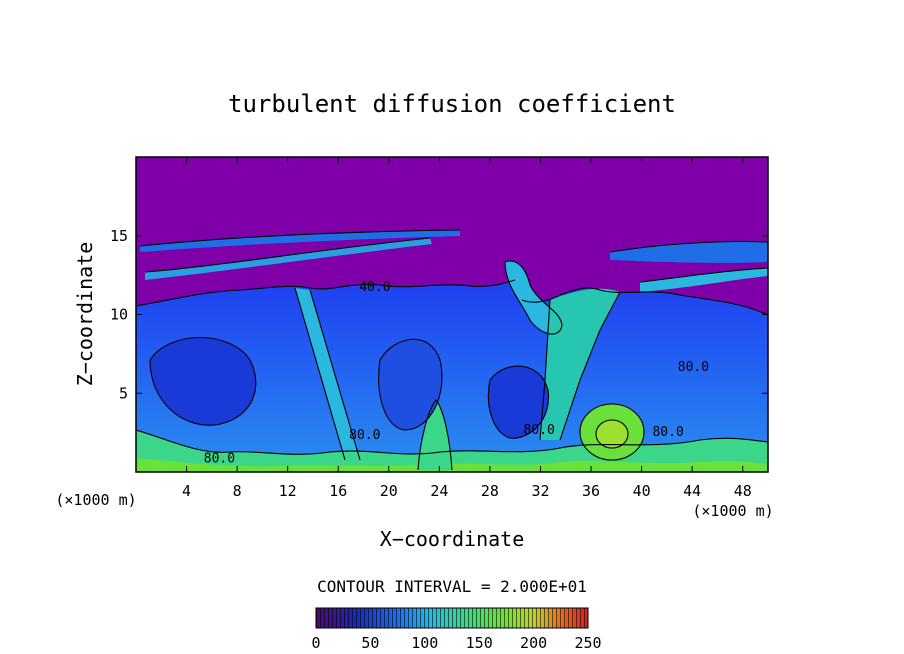 The image size is (904, 654). What do you see at coordinates (95, 500) in the screenshot?
I see `x-unit-left: (×1000 m)` at bounding box center [95, 500].